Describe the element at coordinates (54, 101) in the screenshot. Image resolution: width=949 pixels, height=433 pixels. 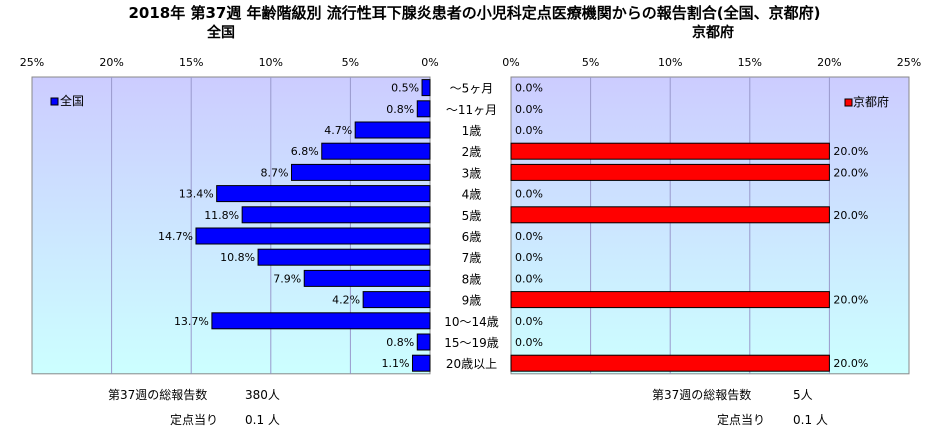
I see `left-legend-swatch` at that location.